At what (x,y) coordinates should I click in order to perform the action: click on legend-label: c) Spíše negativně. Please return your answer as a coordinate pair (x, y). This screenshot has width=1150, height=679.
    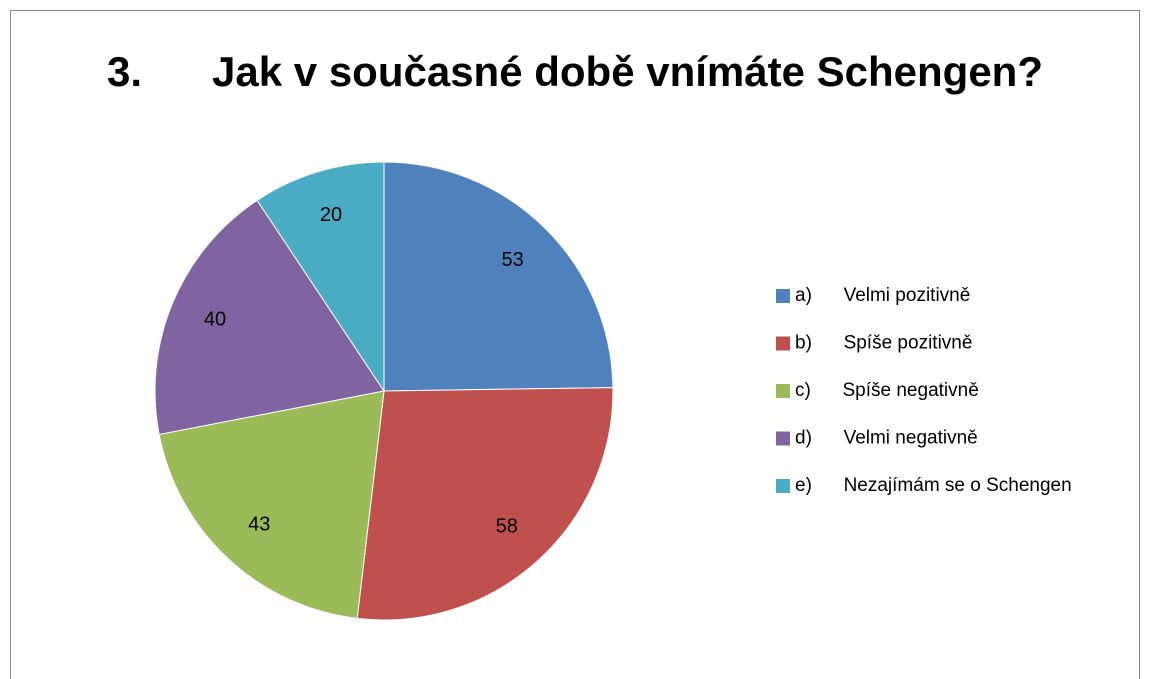
    Looking at the image, I should click on (887, 390).